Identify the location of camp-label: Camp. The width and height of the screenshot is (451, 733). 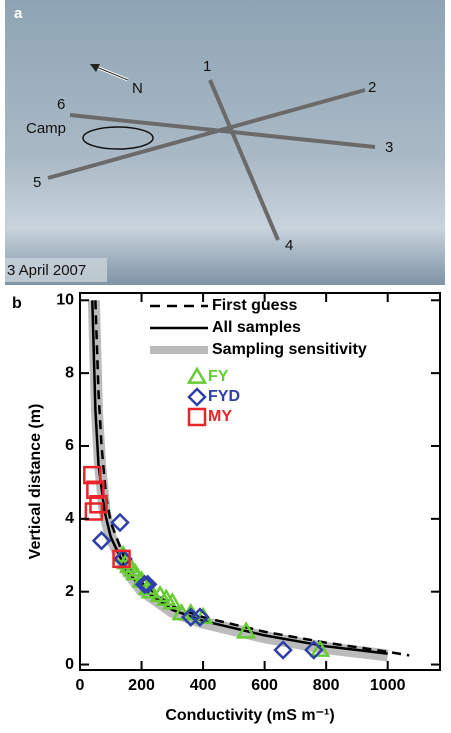
(46, 128).